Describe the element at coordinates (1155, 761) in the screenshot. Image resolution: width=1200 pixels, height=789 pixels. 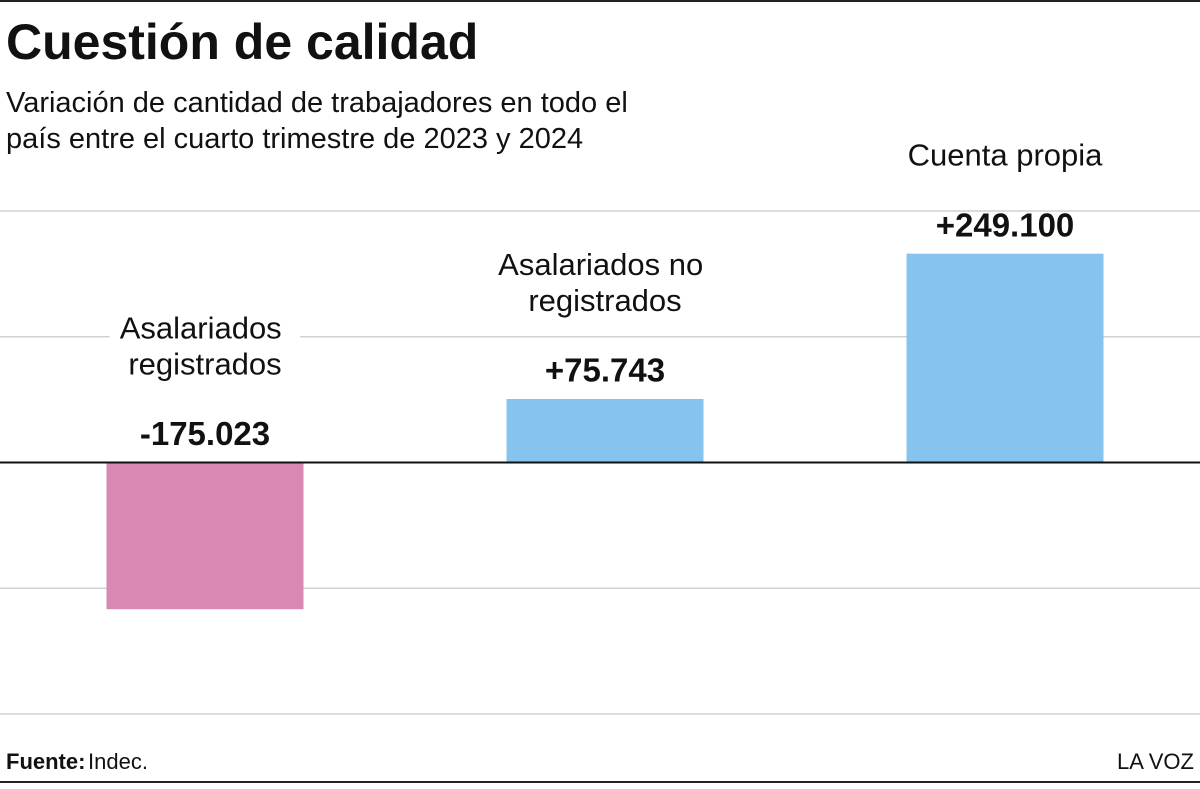
I see `brand: LA VOZ` at that location.